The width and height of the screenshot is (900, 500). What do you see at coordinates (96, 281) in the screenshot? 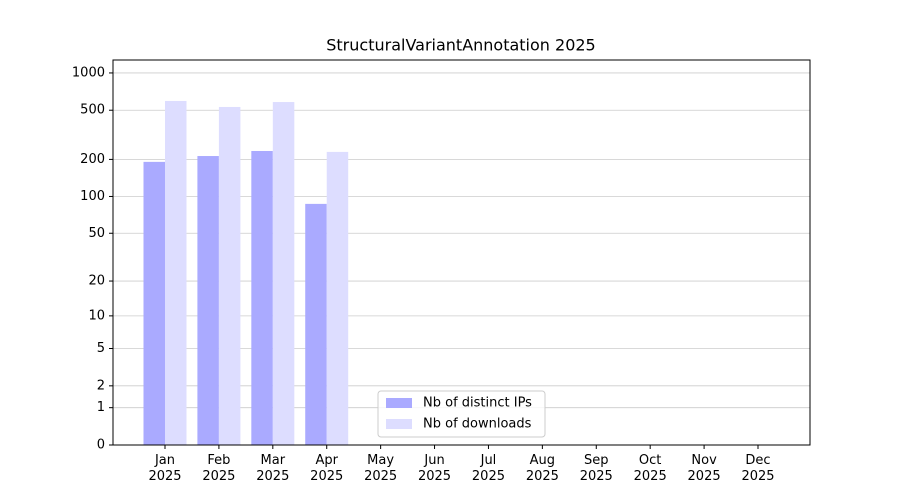
I see `y-tick-label: 20` at bounding box center [96, 281].